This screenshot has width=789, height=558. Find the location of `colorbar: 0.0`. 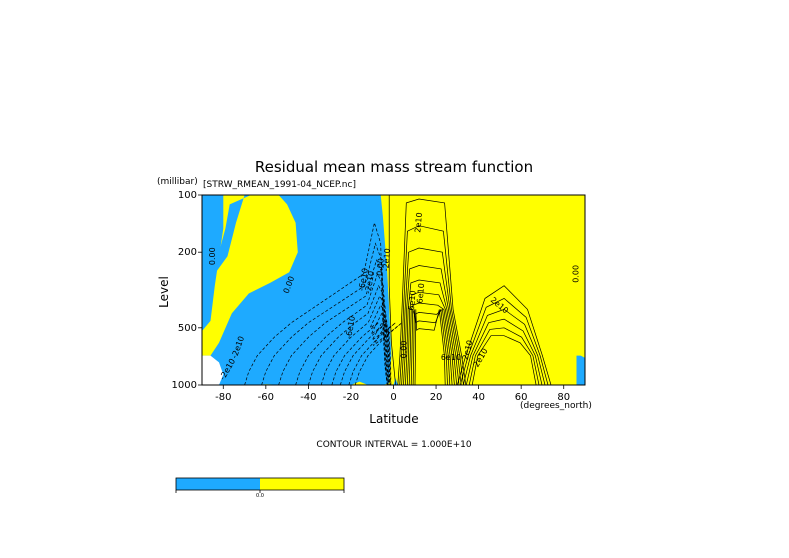

colorbar: 0.0 is located at coordinates (260, 488).